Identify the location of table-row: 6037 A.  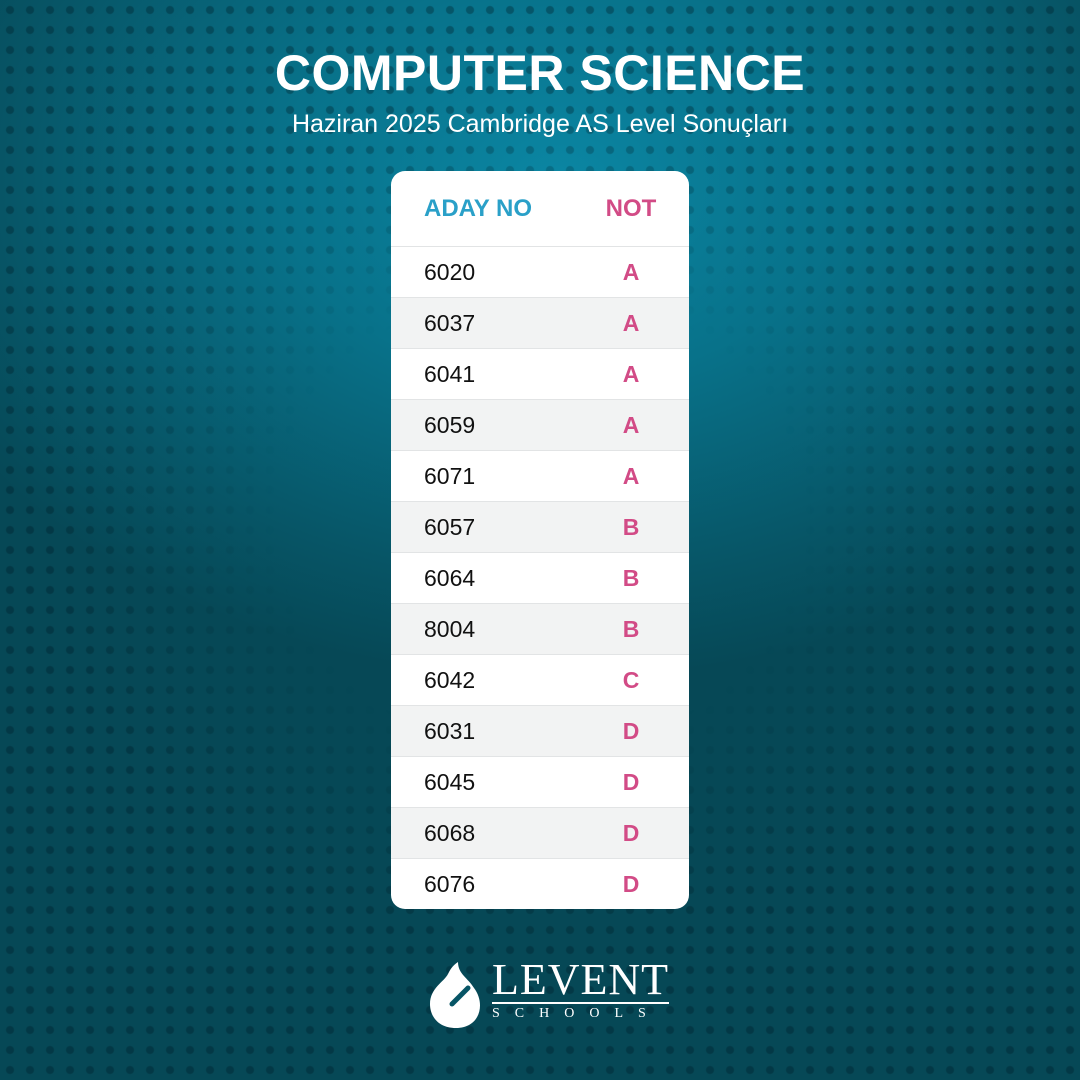
(540, 323).